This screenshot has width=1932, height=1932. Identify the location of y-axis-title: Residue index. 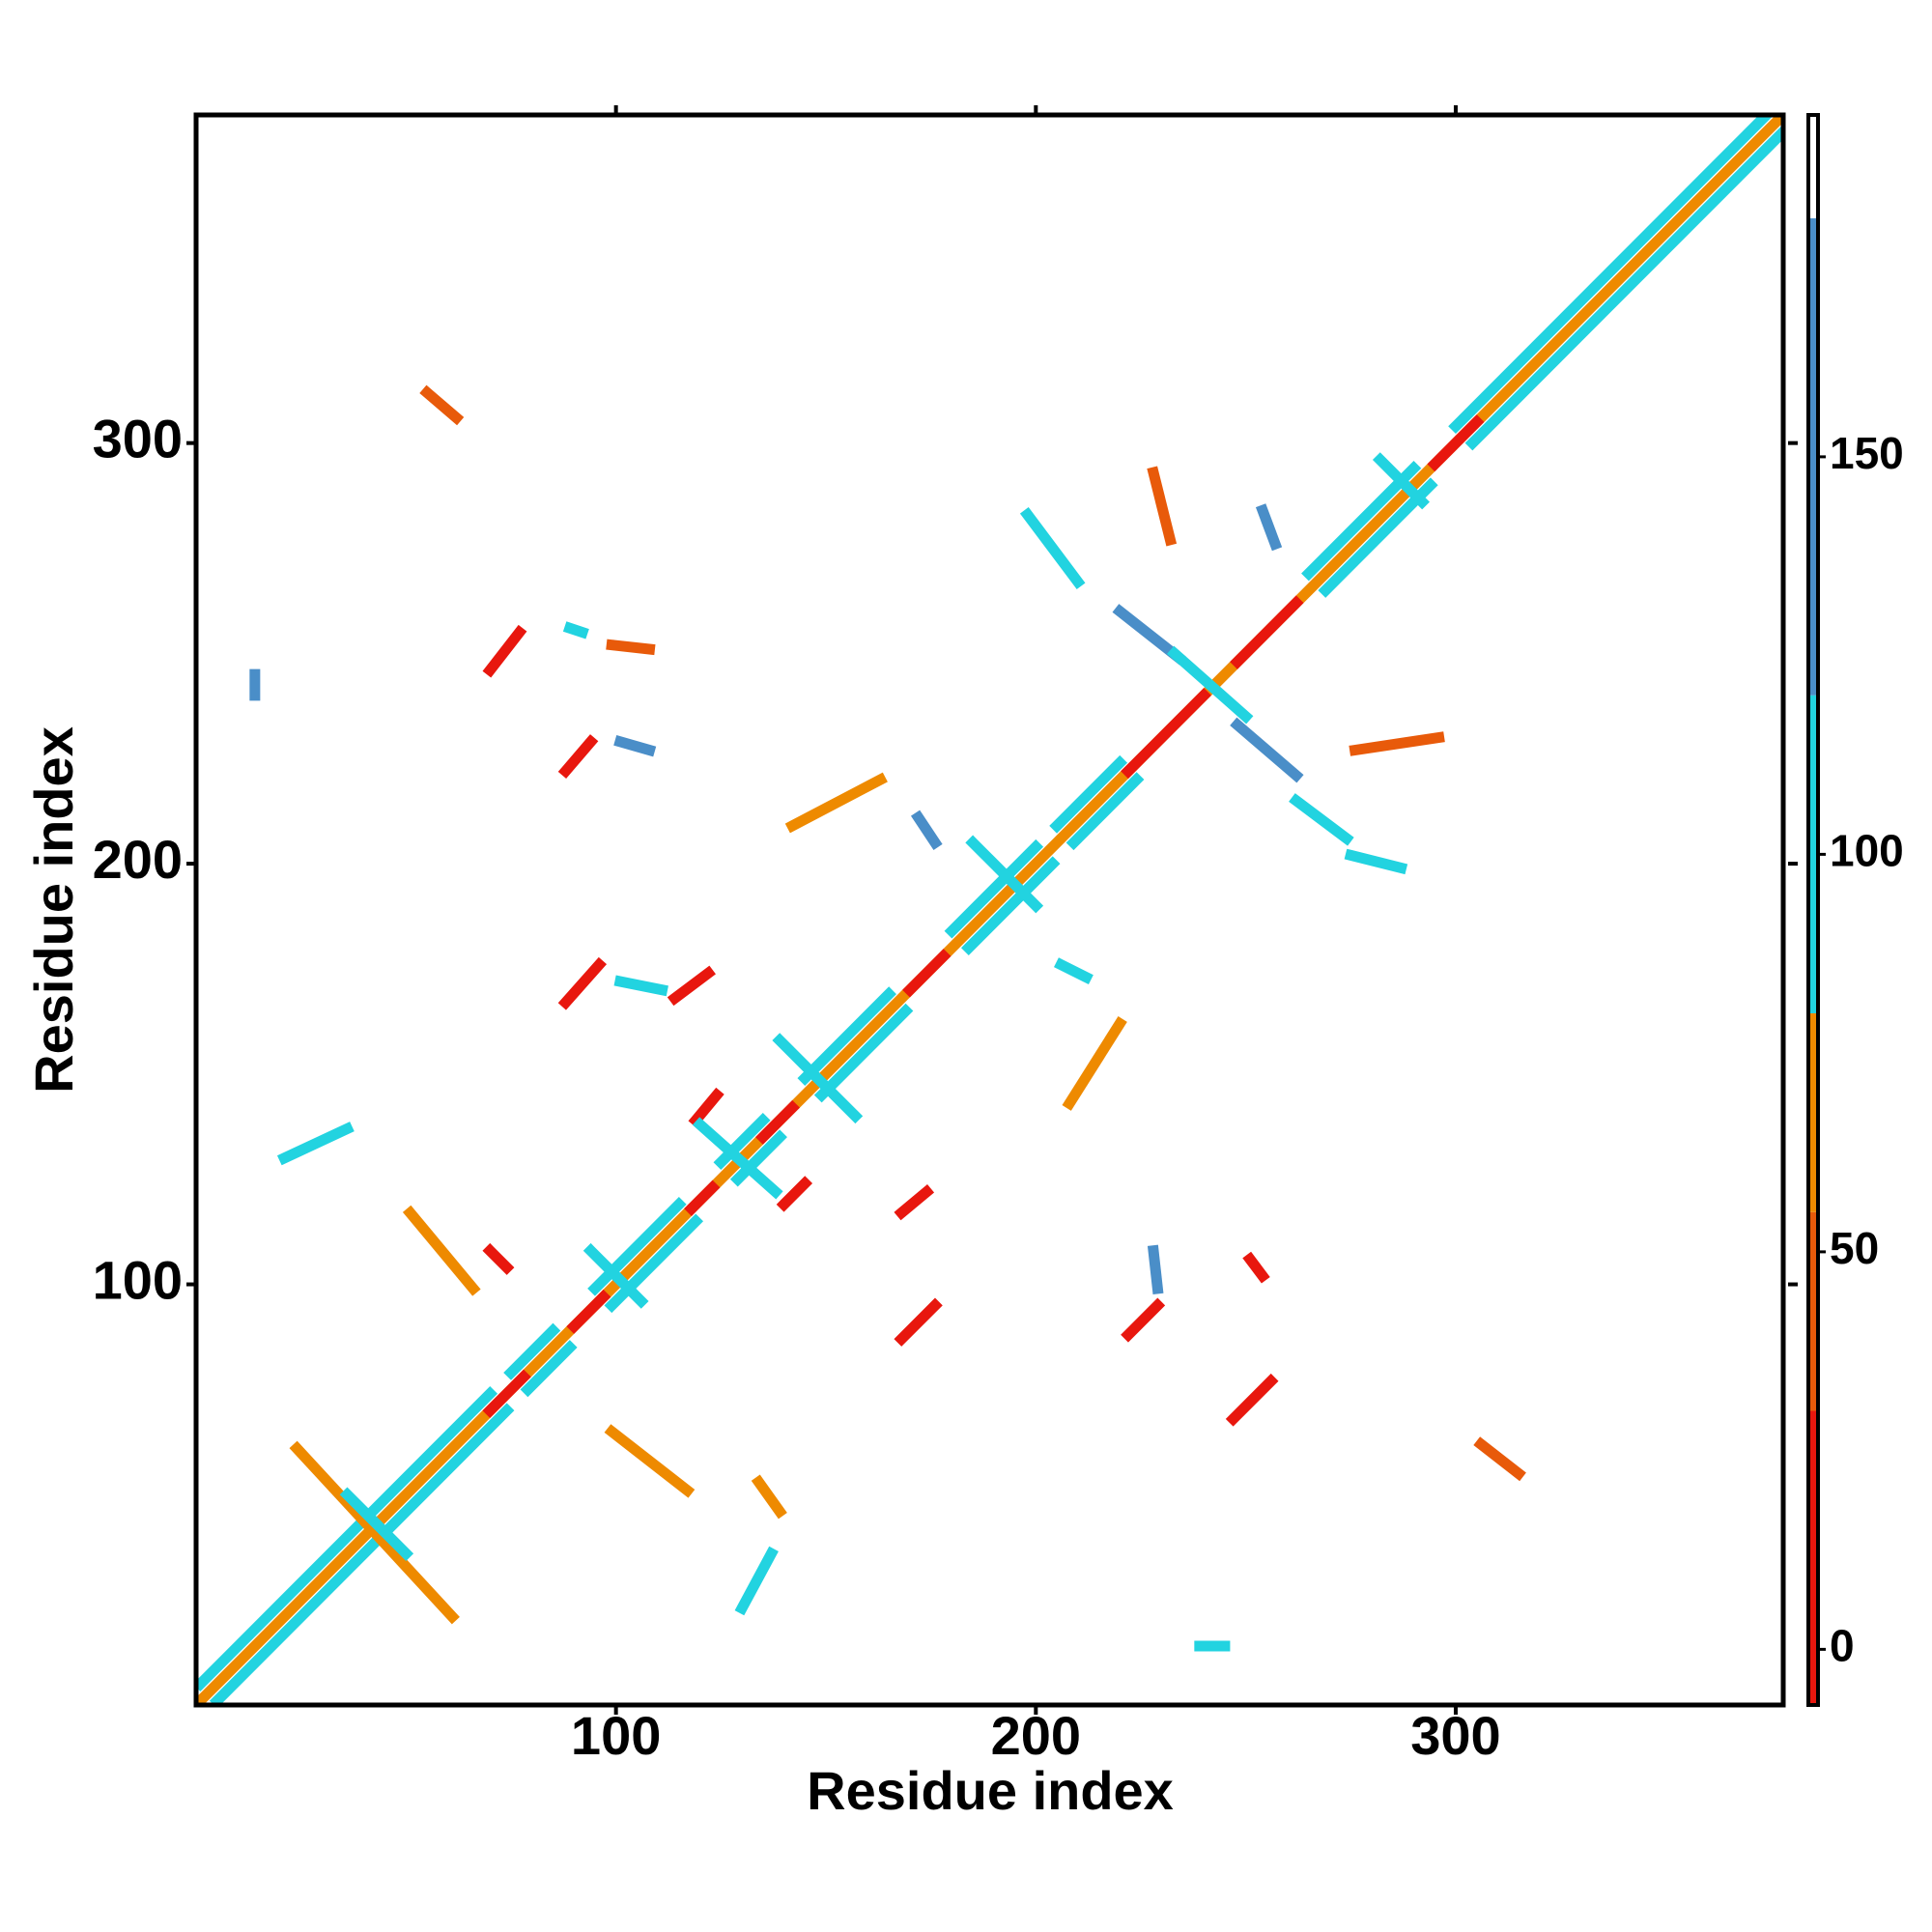
(53, 910).